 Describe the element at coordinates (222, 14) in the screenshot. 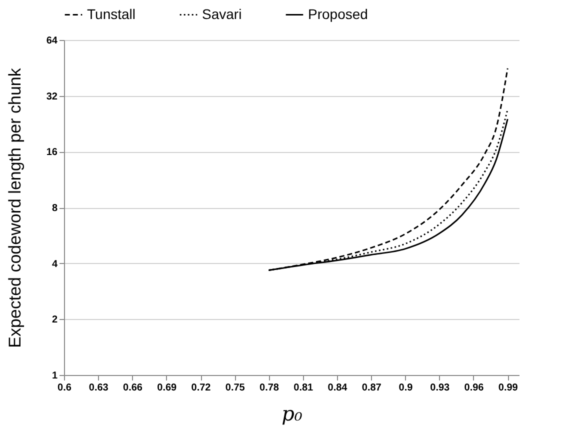

I see `legend-label: Savari` at that location.